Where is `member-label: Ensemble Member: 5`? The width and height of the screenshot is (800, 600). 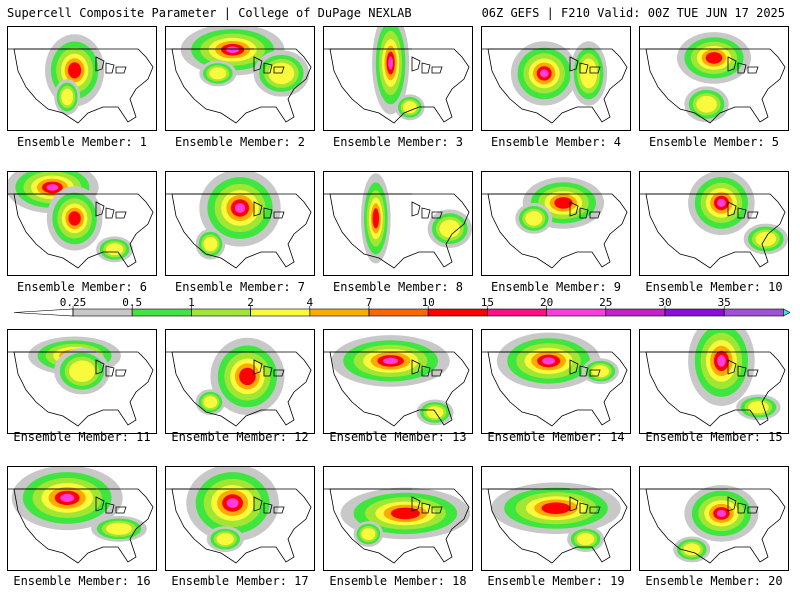
member-label: Ensemble Member: 5 is located at coordinates (714, 142).